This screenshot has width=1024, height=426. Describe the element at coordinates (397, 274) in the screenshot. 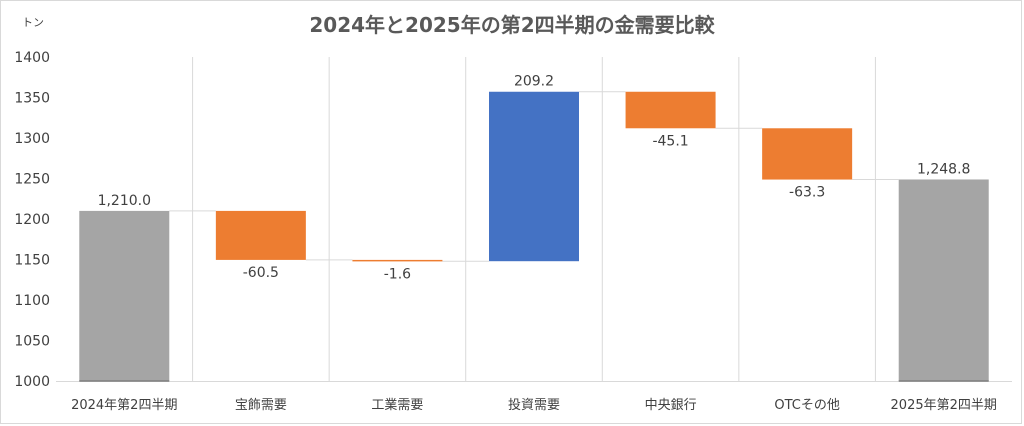

I see `data-label: -1.6` at that location.